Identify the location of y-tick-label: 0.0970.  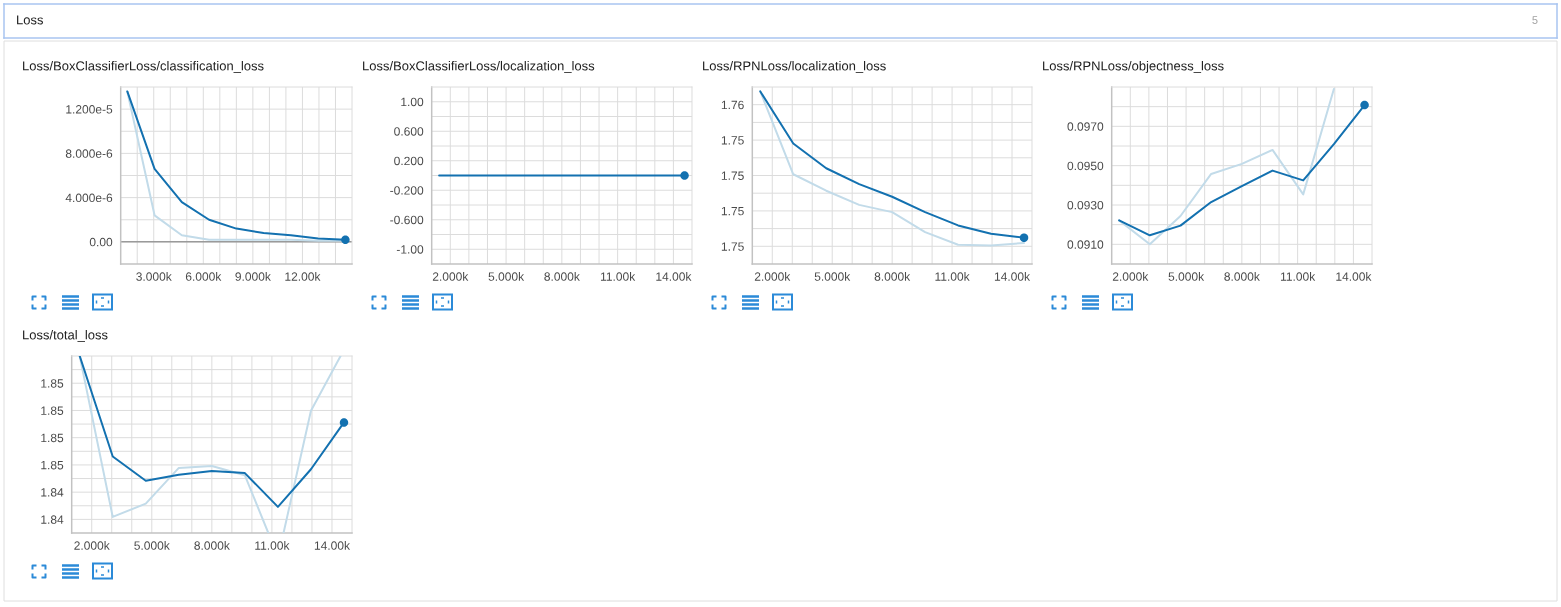
(1085, 126).